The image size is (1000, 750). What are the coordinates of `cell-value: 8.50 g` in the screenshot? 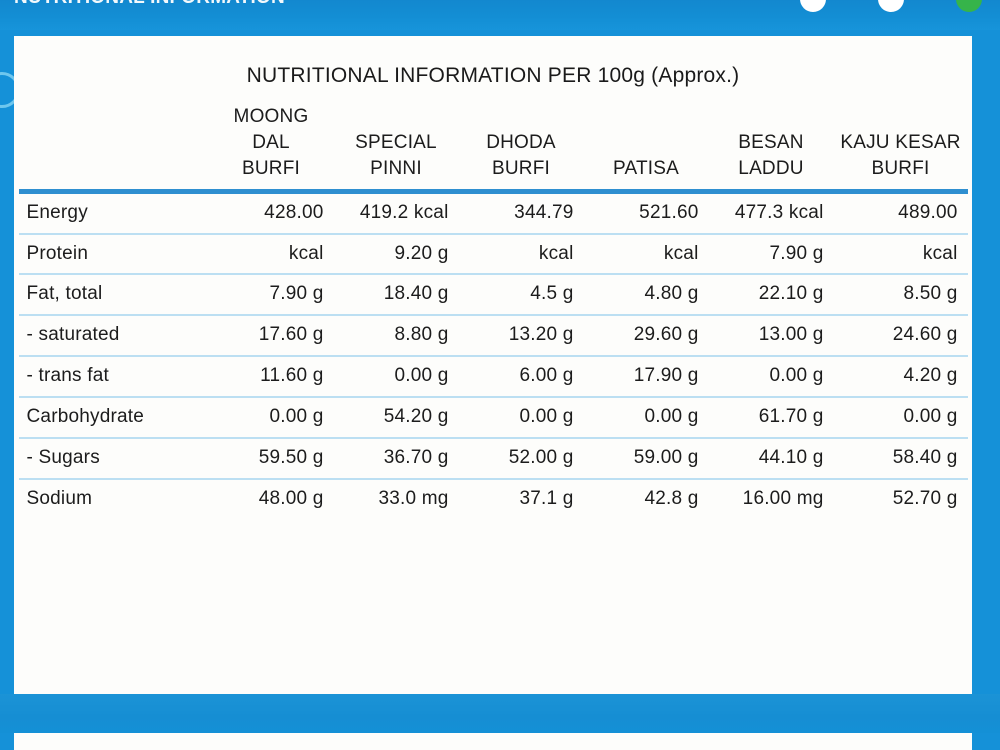 It's located at (900, 295).